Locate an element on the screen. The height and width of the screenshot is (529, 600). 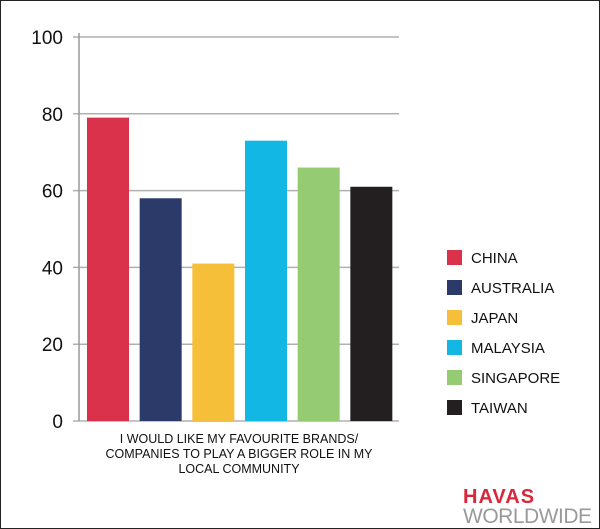
bar-australia is located at coordinates (160, 309).